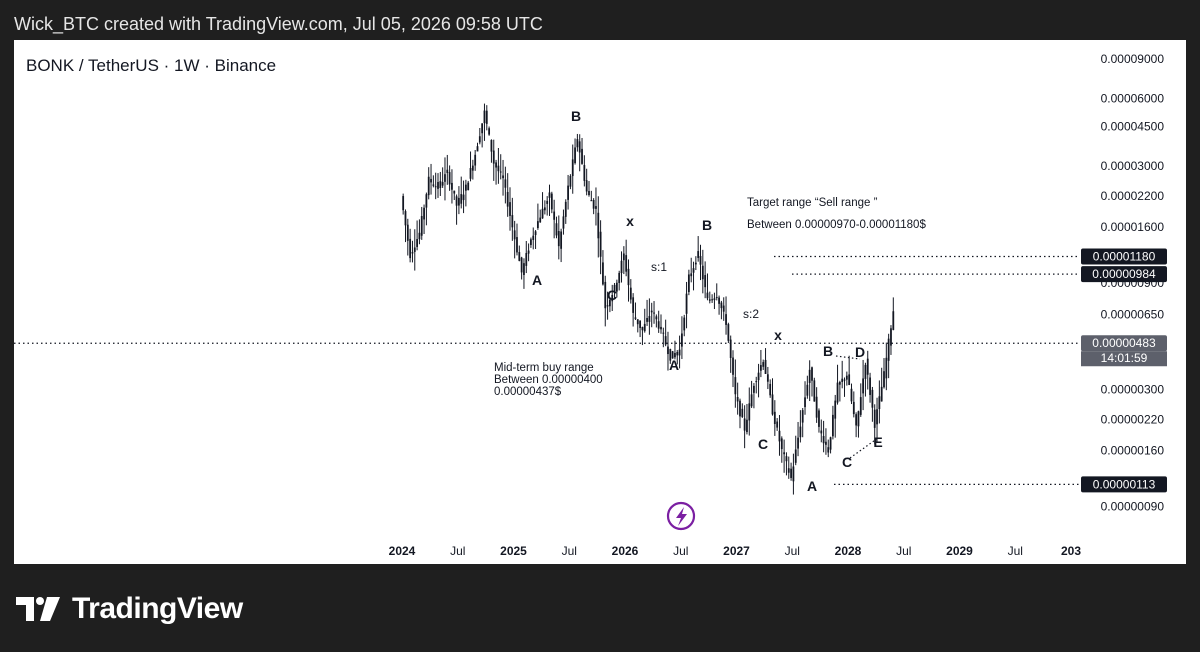 Image resolution: width=1200 pixels, height=652 pixels. Describe the element at coordinates (1133, 390) in the screenshot. I see `y-tick-label: 0.00000300` at that location.